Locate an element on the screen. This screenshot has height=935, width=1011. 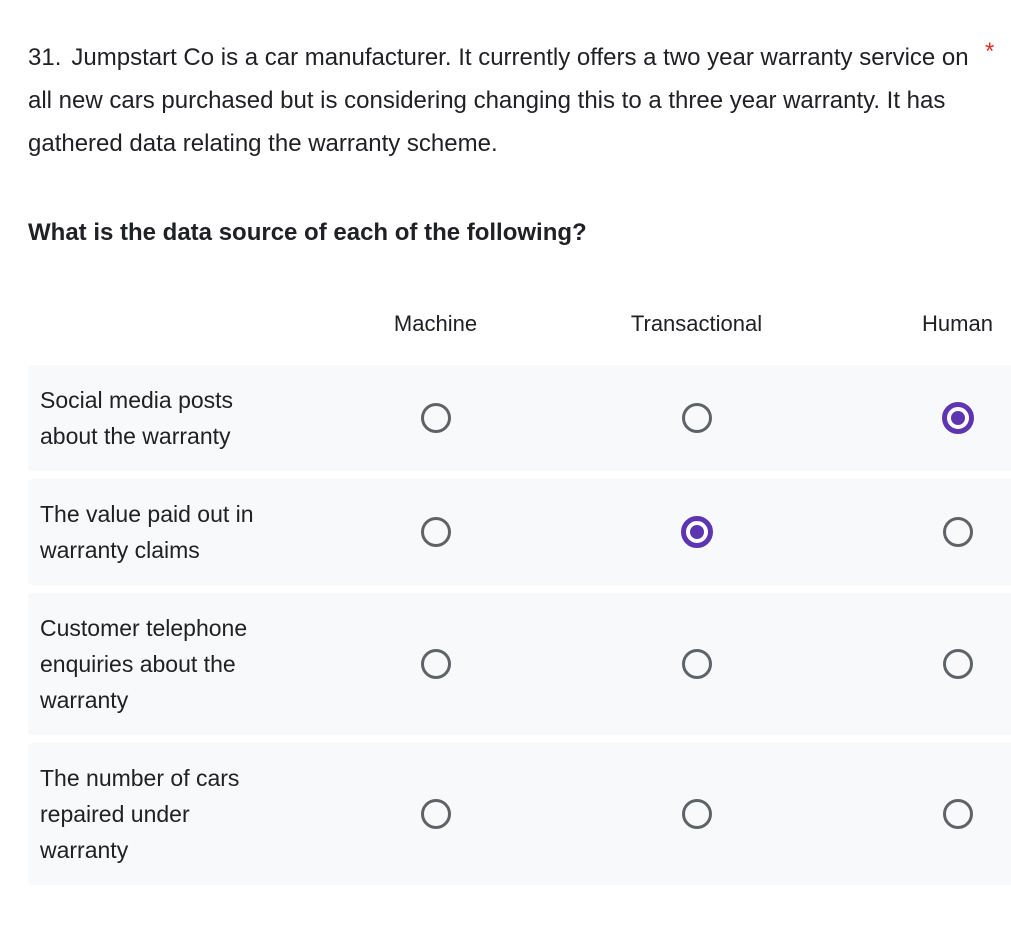
grid-row-social-media-posts: Social media posts about the warranty is located at coordinates (519, 418).